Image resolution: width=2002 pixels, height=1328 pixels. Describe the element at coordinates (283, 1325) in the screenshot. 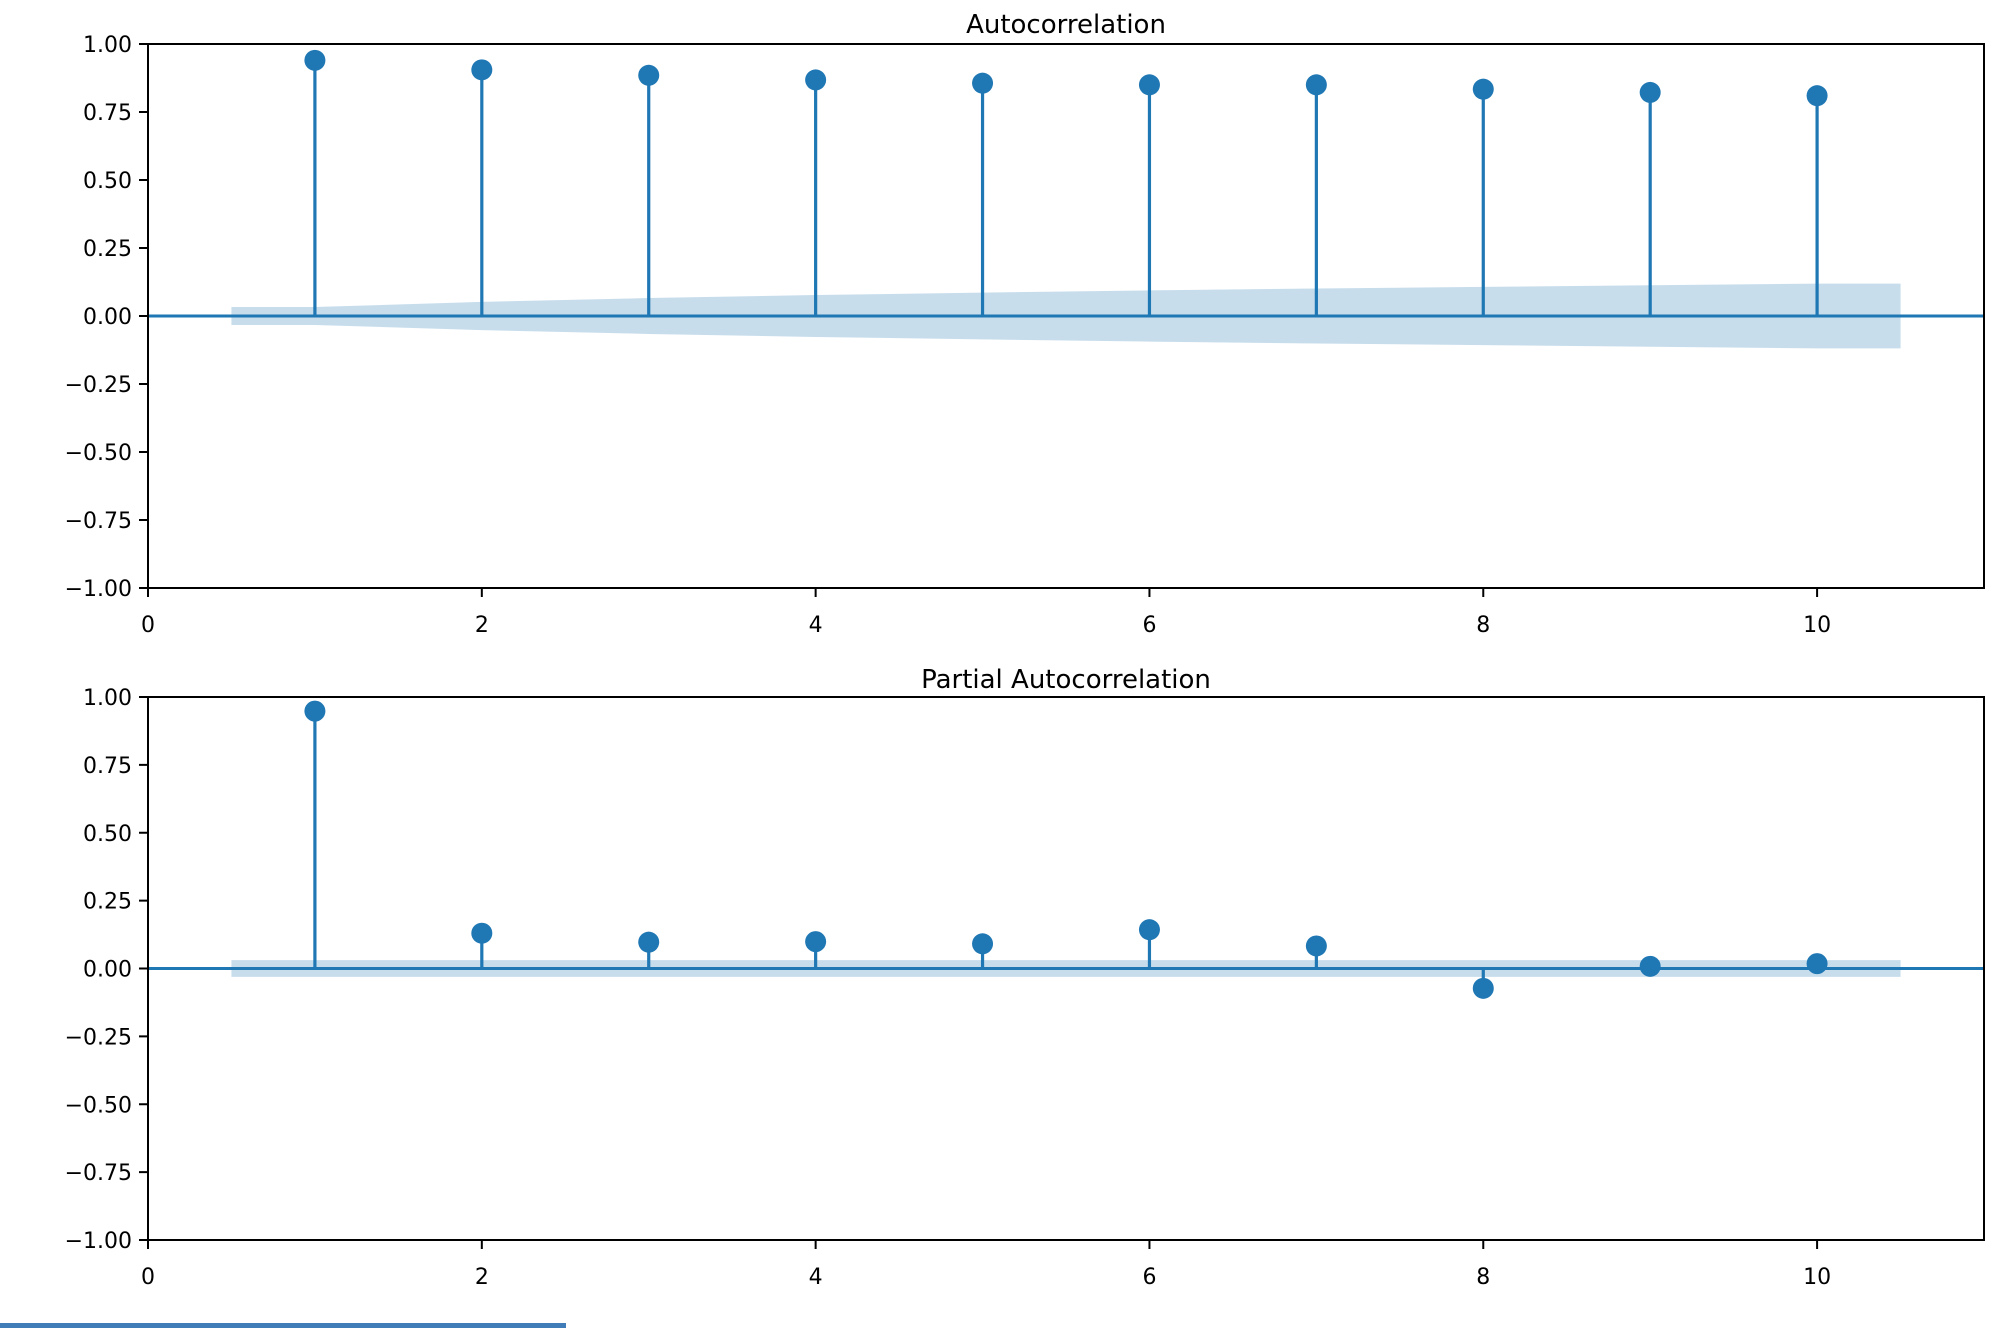

I see `clipped-next-figure-edge-line` at that location.